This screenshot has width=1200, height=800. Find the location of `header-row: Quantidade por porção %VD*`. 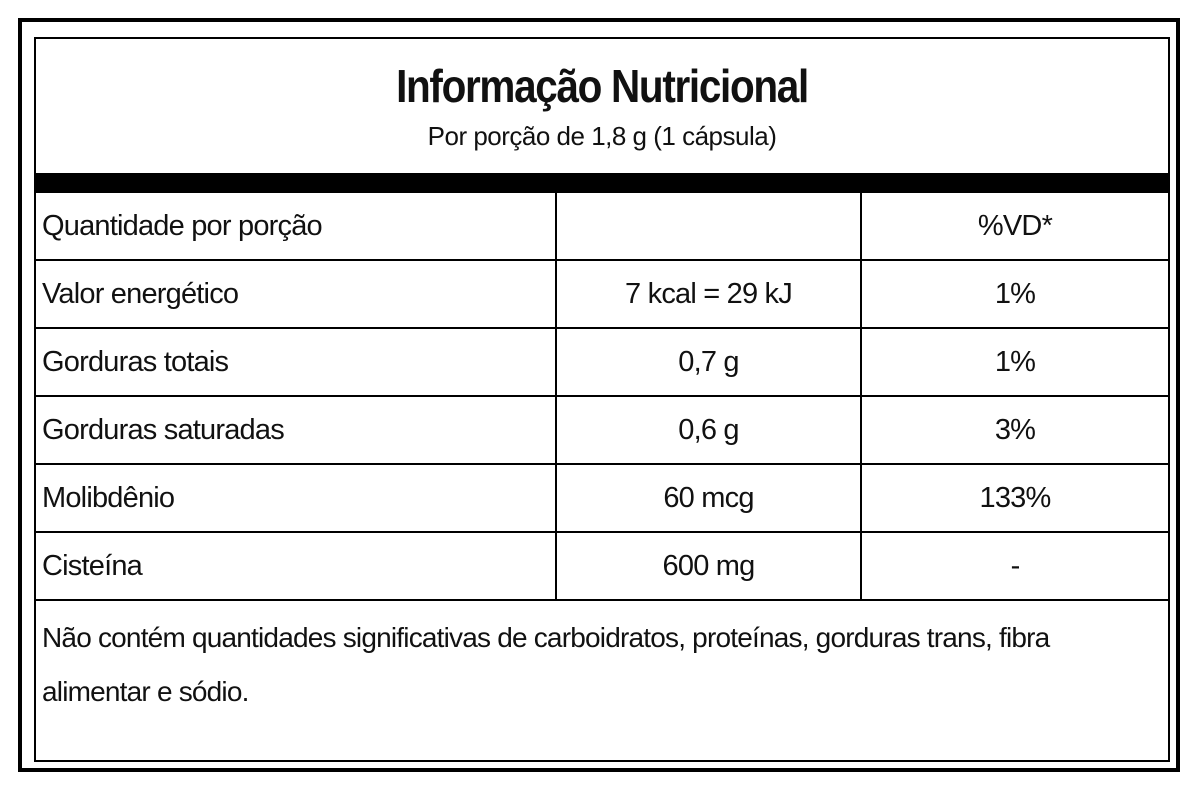

header-row: Quantidade por porção %VD* is located at coordinates (602, 227).